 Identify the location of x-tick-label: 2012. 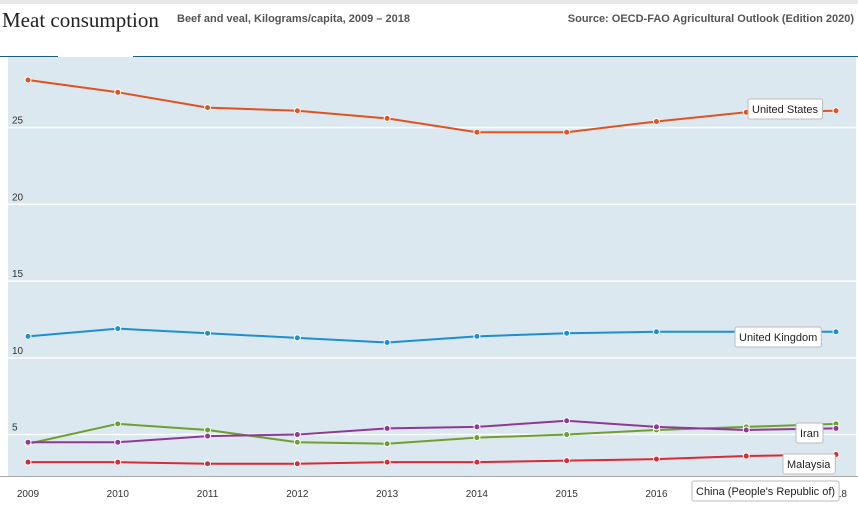
(297, 494).